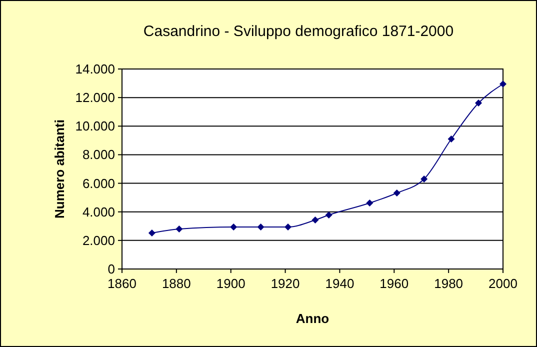  I want to click on x-tick-label: 1880, so click(176, 283).